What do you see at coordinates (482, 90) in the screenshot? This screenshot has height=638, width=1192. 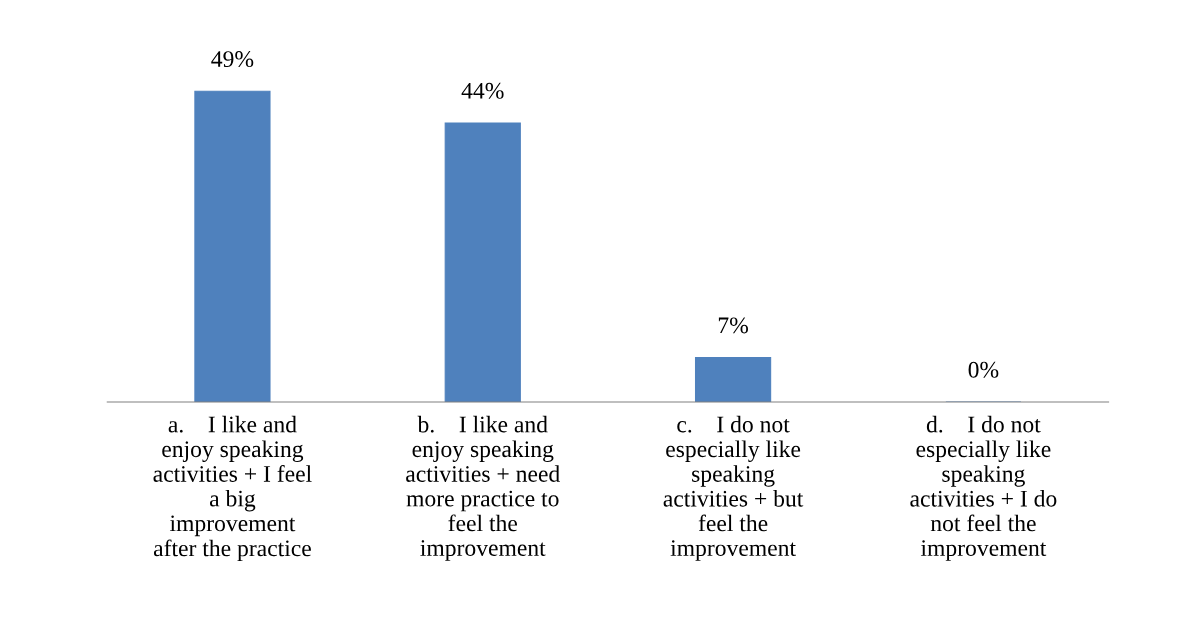 I see `data-label: 44%` at bounding box center [482, 90].